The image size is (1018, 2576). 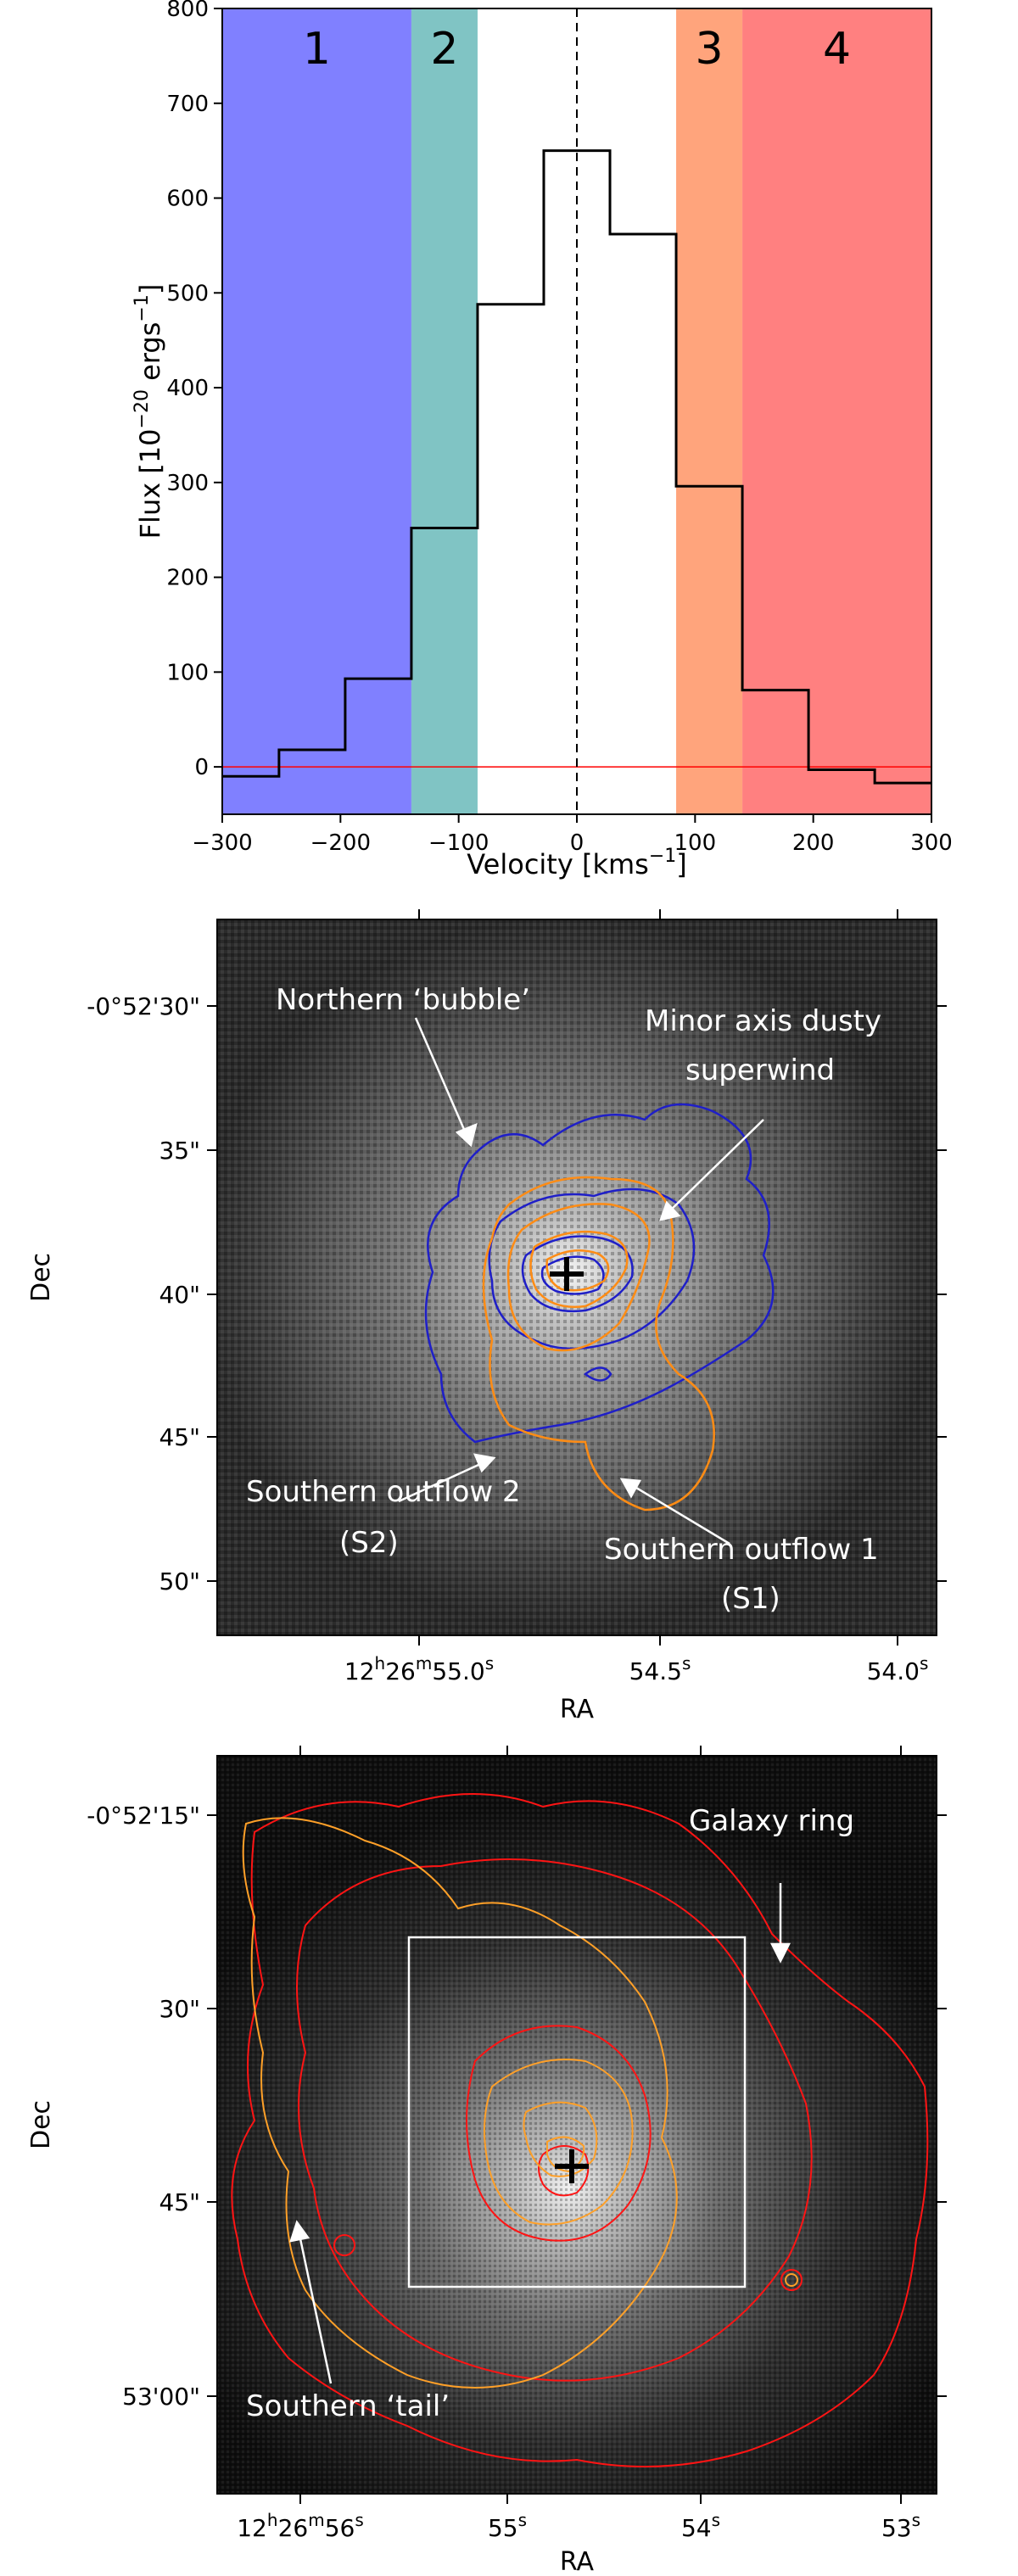 What do you see at coordinates (577, 863) in the screenshot?
I see `x-axis-label: Velocity [kms−1]` at bounding box center [577, 863].